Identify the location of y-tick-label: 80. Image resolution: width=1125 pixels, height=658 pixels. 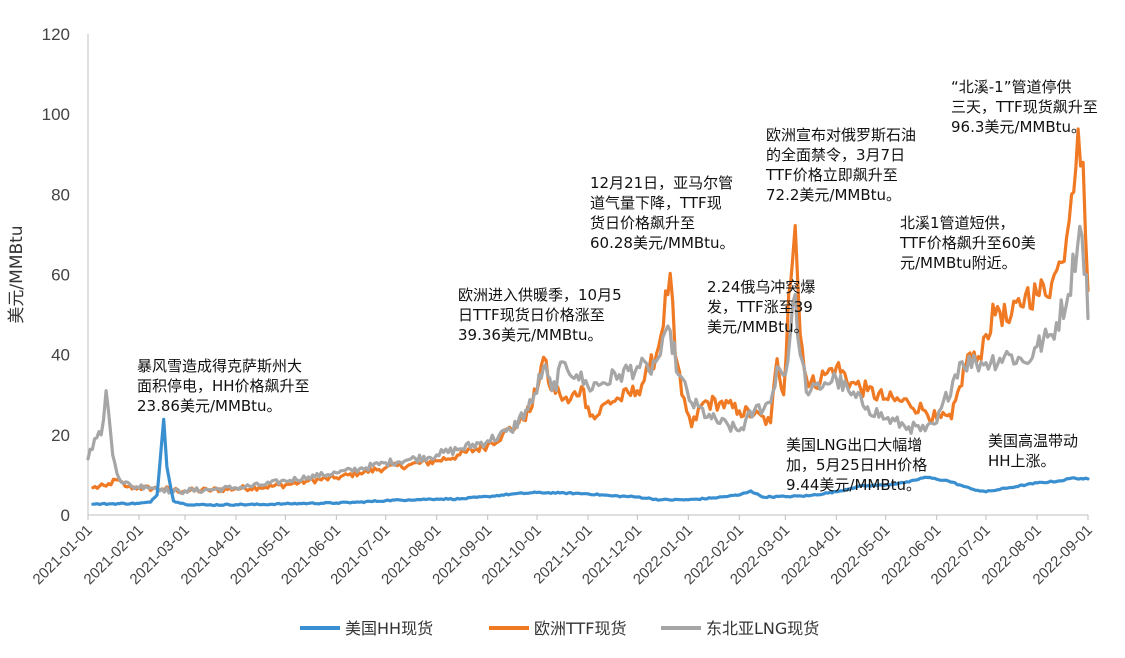
(60, 194).